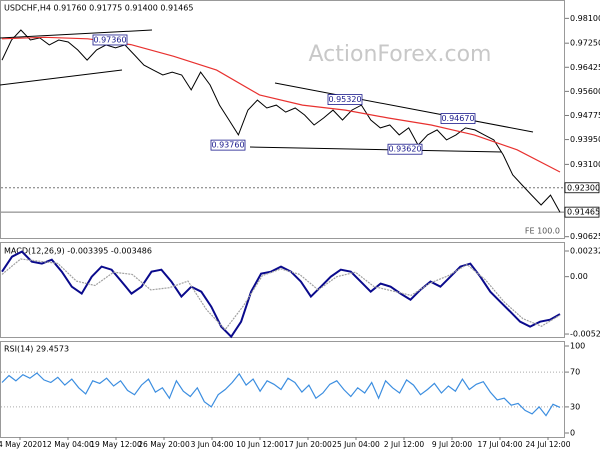 This screenshot has width=600, height=450. Describe the element at coordinates (548, 444) in the screenshot. I see `x-tick-label: 24 Jul 12:00` at that location.